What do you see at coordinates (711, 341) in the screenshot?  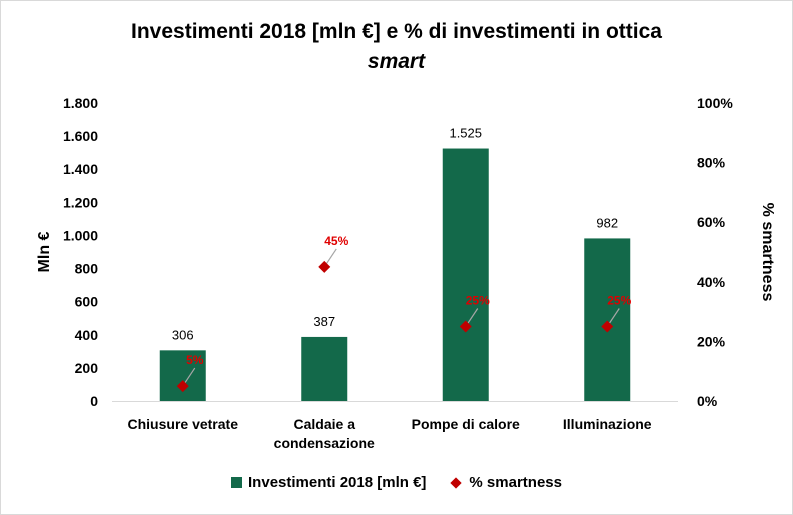 I see `y2-tick-label: 20%` at bounding box center [711, 341].